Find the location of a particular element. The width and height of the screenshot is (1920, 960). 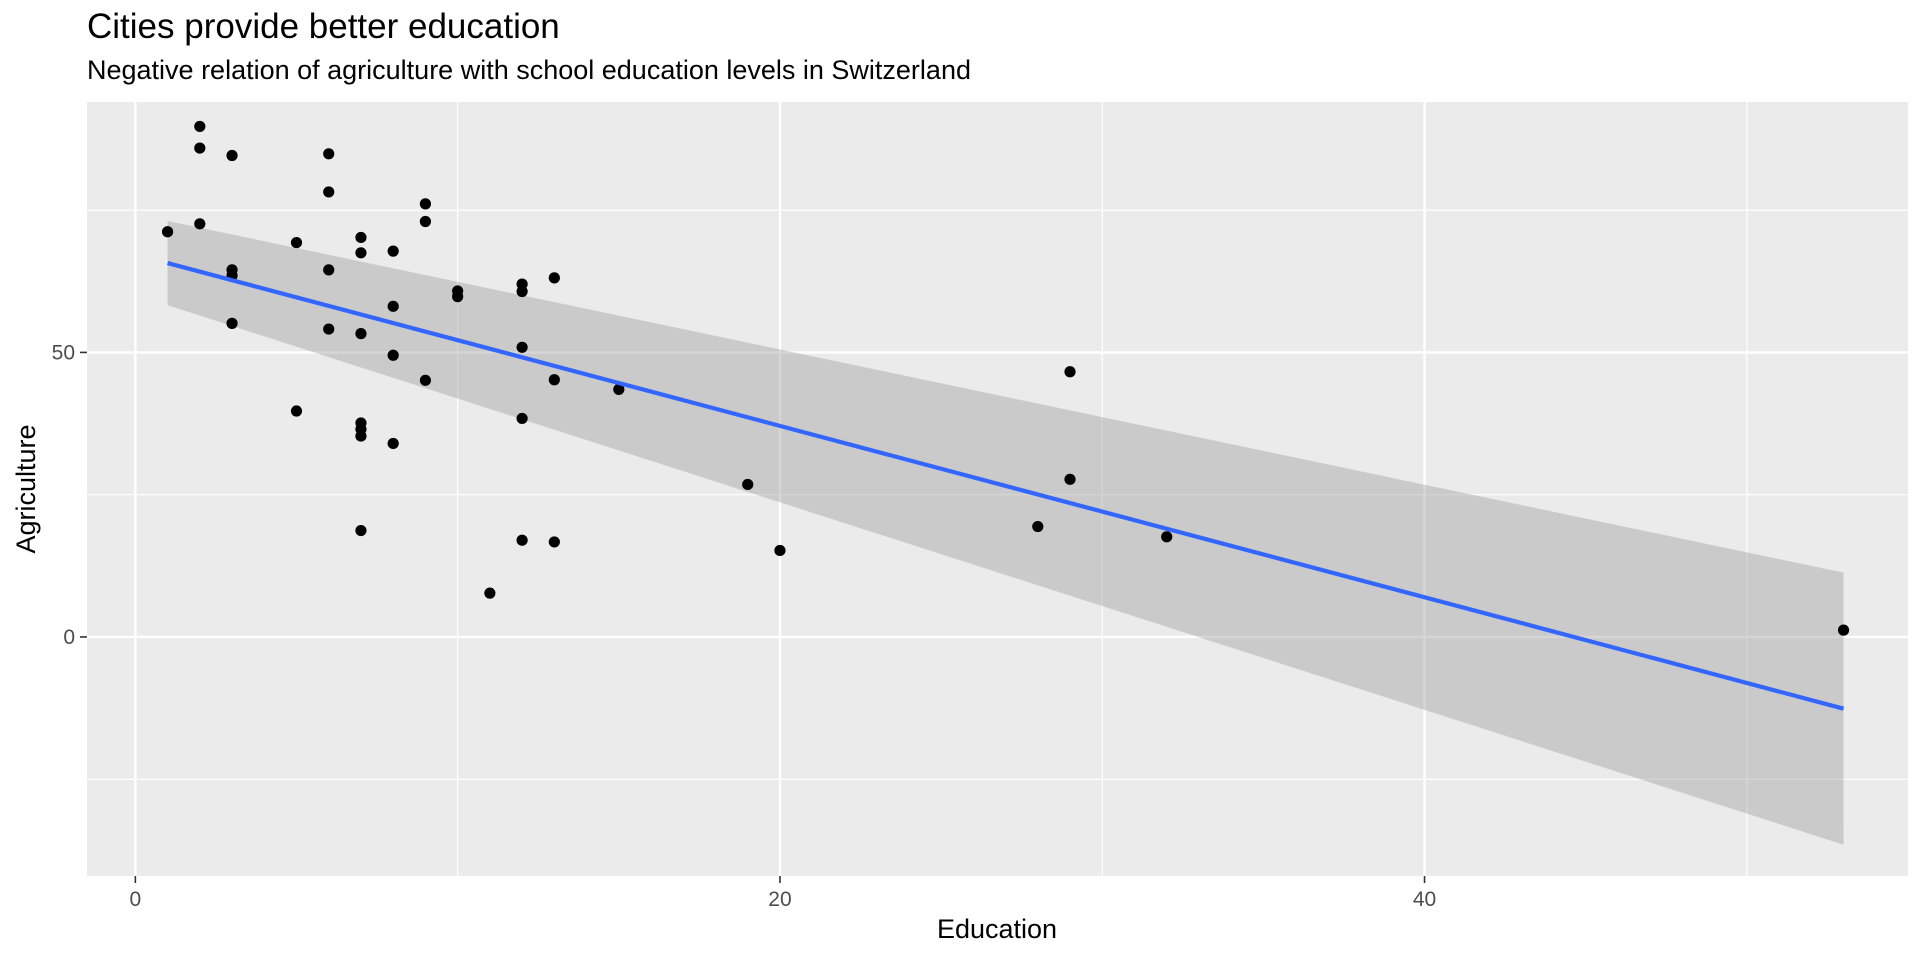

x-tick-label: 40 is located at coordinates (1424, 899).